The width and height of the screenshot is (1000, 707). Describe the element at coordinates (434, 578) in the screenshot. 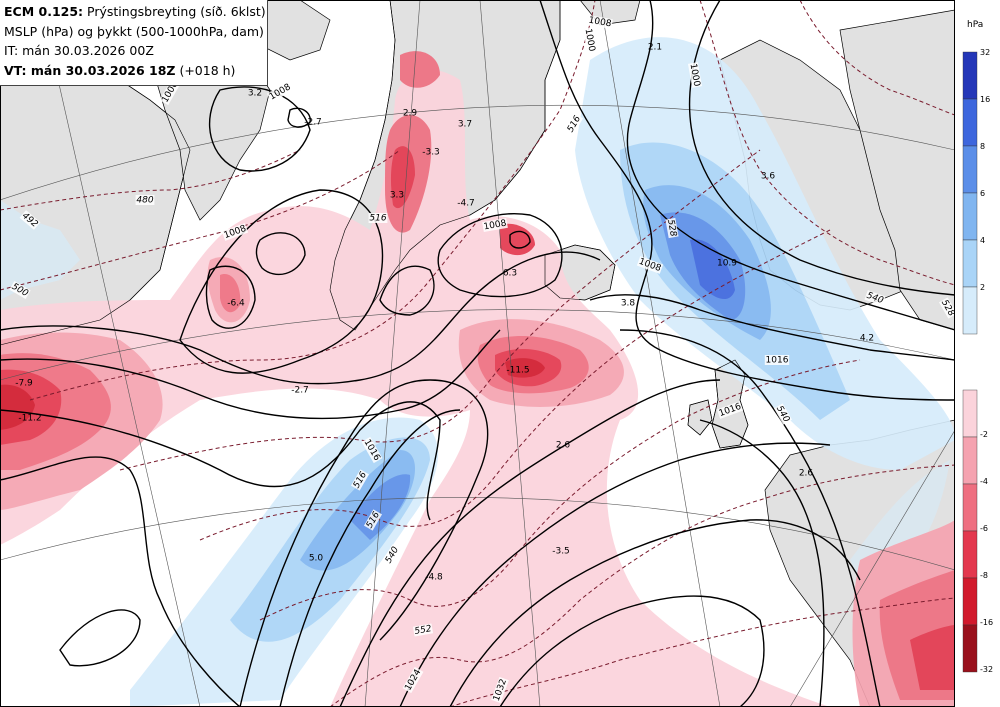

I see `pressure-change-value: -4.8` at that location.